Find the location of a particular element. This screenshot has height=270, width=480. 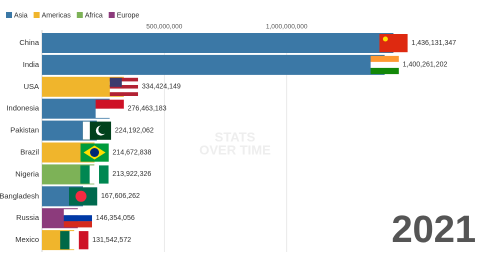

watermark: STATS is located at coordinates (235, 136).